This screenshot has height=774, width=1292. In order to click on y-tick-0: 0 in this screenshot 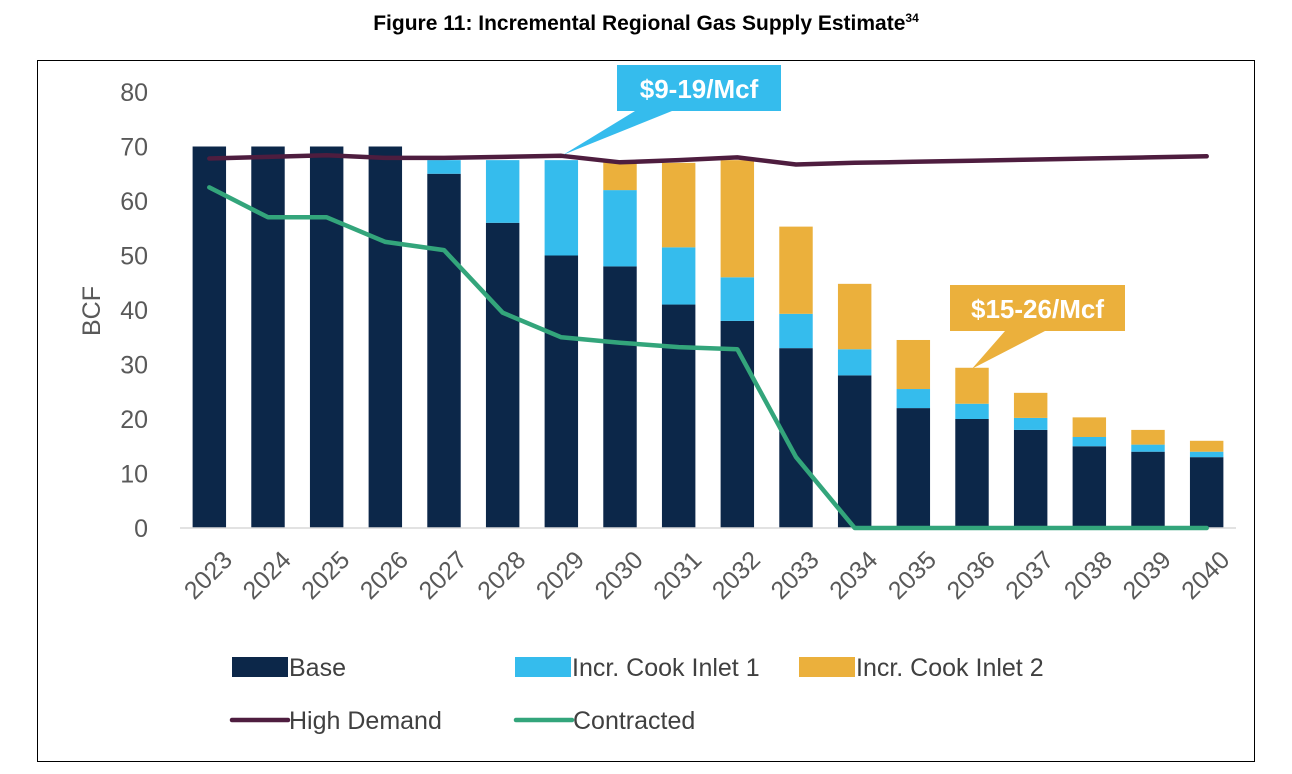, I will do `click(141, 529)`.